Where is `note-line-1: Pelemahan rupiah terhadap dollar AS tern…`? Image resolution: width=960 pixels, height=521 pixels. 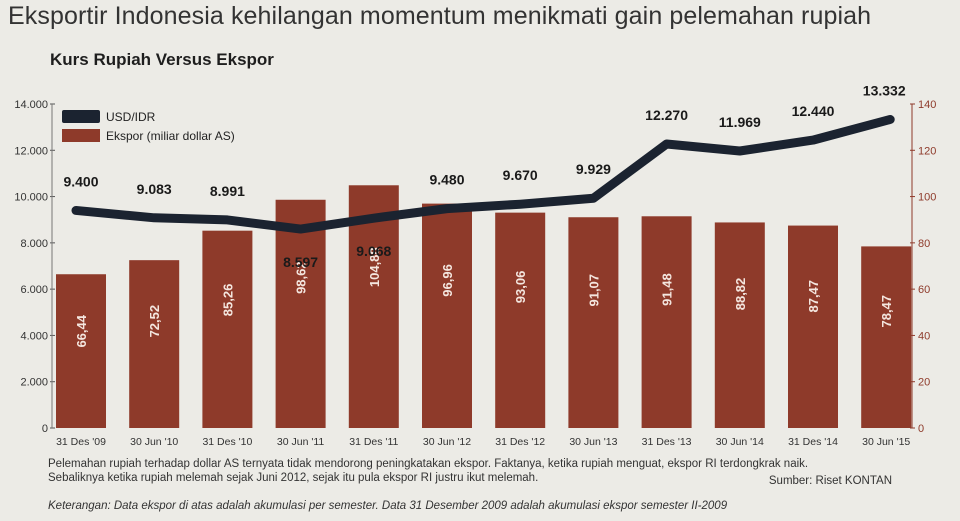 note-line-1: Pelemahan rupiah terhadap dollar AS tern… is located at coordinates (428, 464).